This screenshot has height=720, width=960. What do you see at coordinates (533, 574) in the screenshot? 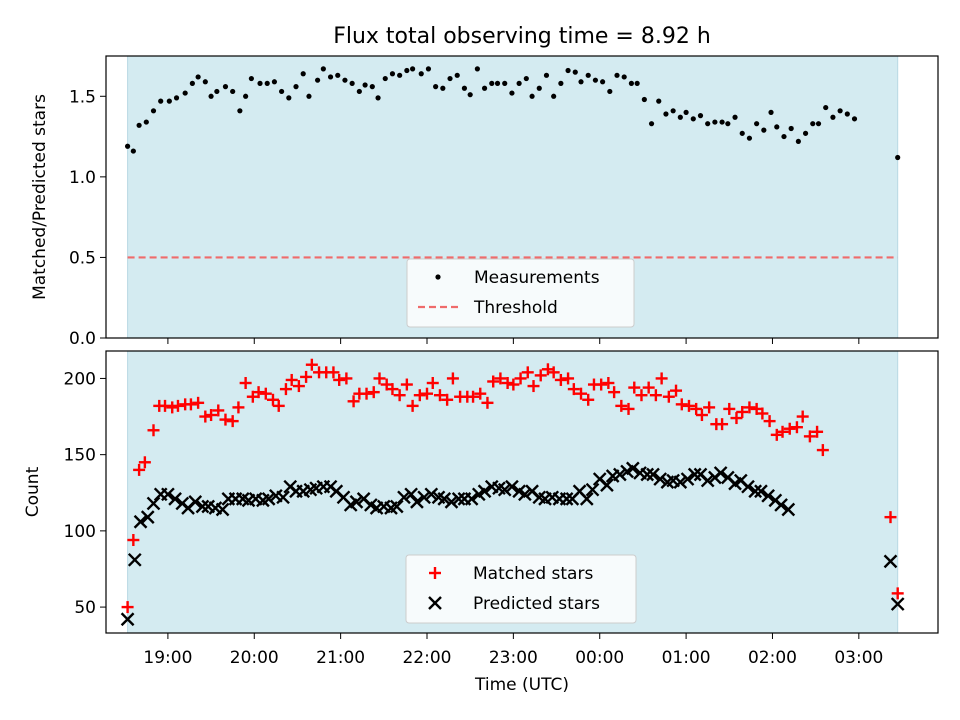
I see `legend-matched-label: Matched stars` at bounding box center [533, 574].